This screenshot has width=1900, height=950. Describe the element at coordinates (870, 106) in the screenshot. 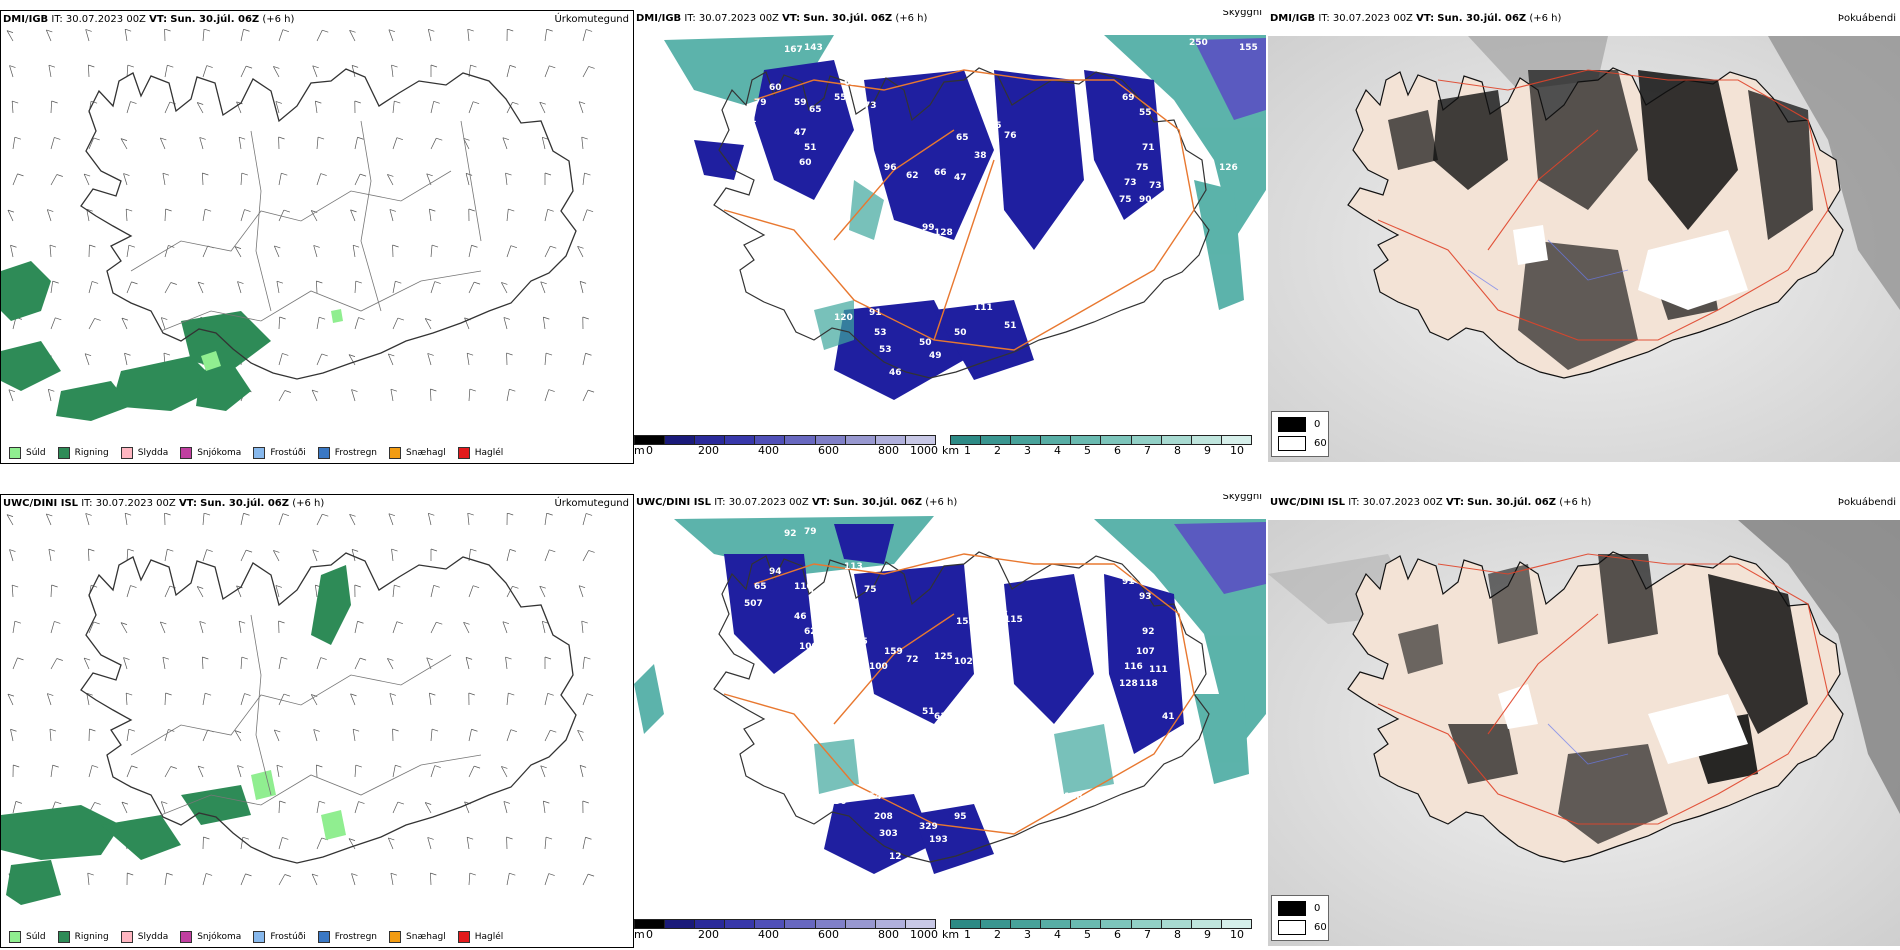

I see `visibility-value-label: 73` at that location.